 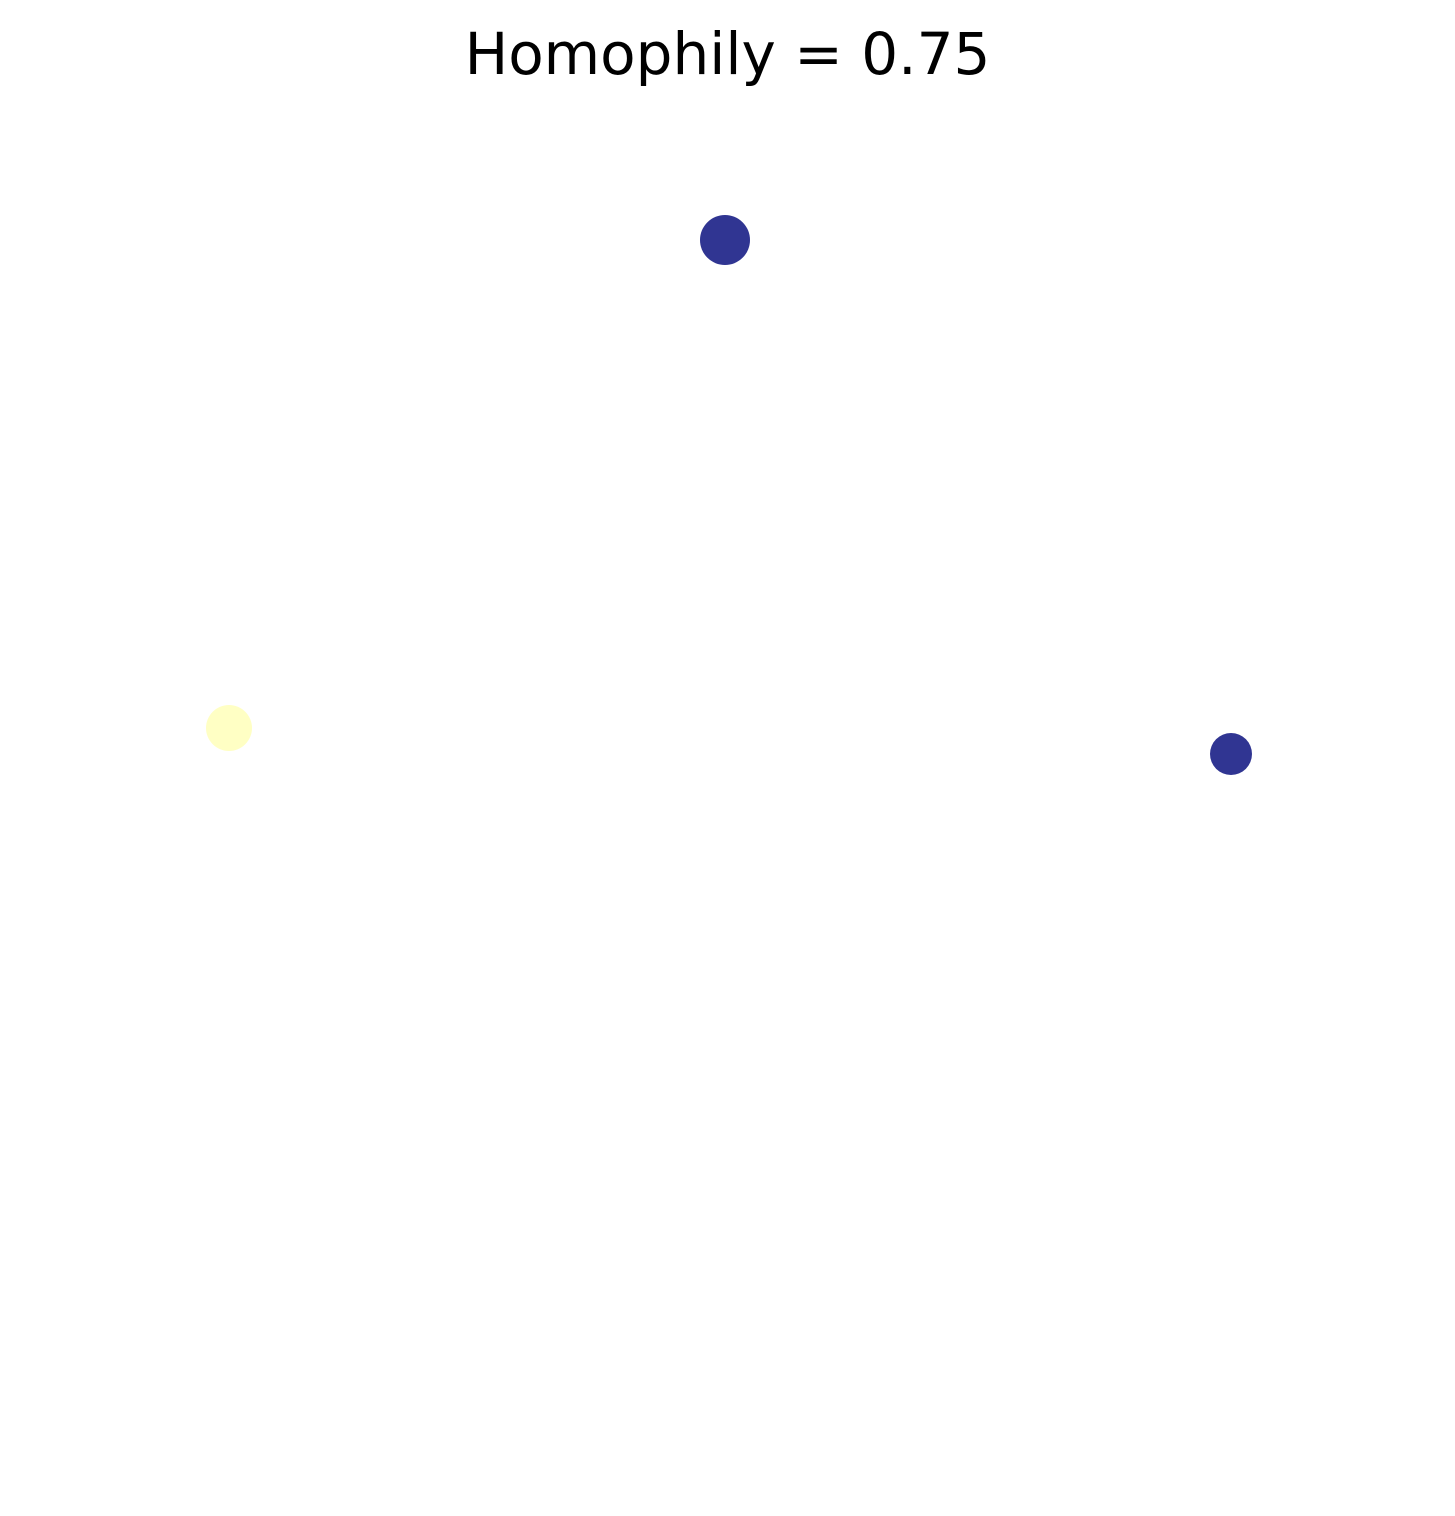 What do you see at coordinates (1231, 754) in the screenshot?
I see `node-right` at bounding box center [1231, 754].